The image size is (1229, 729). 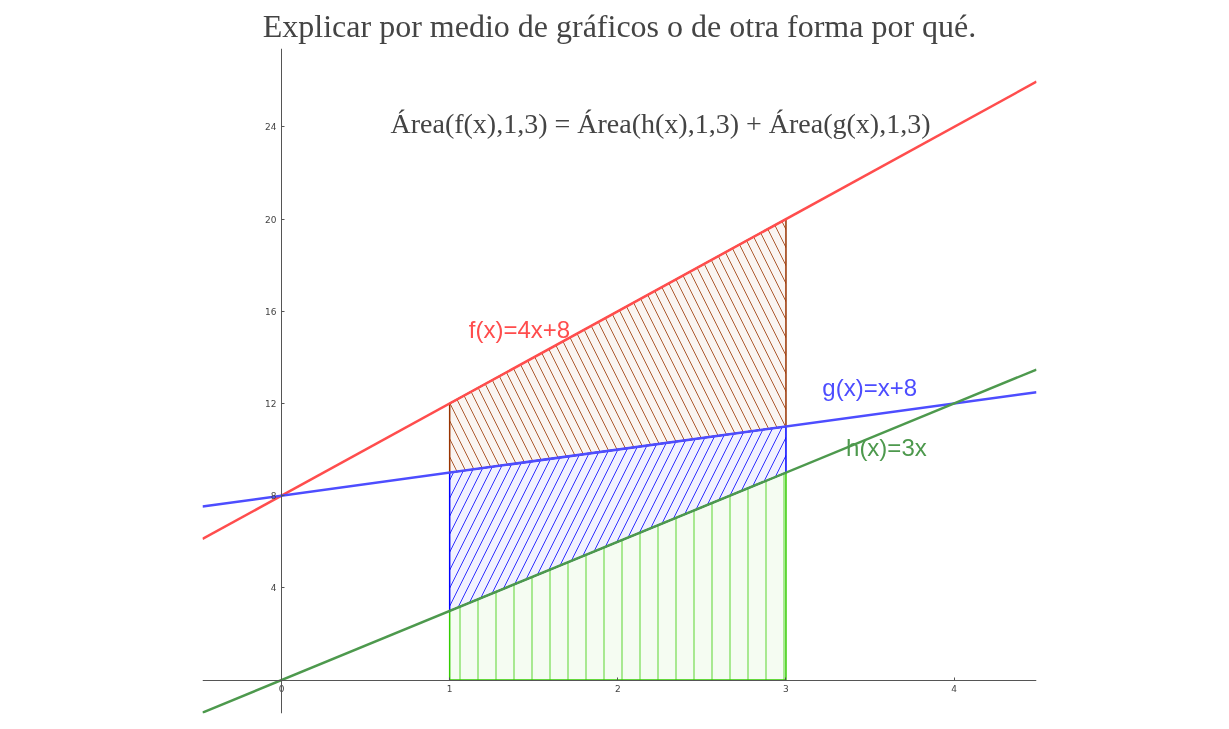 I want to click on annotation: Área(f(x),1,3) = Área(h(x),1,3) + Área(g(x),1,3), so click(x=660, y=123).